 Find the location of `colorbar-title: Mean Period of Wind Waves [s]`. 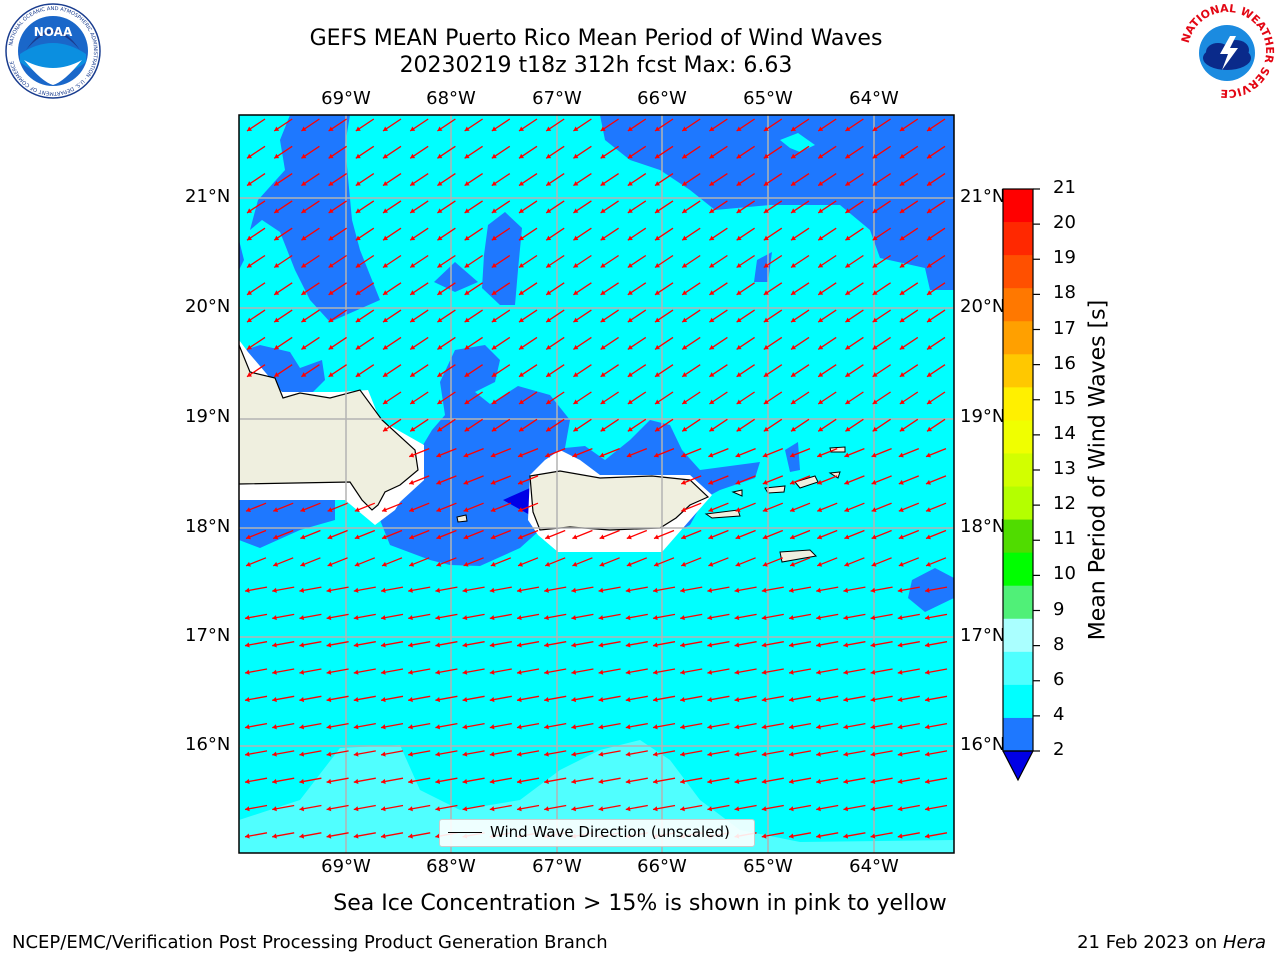

colorbar-title: Mean Period of Wind Waves [s] is located at coordinates (1098, 470).